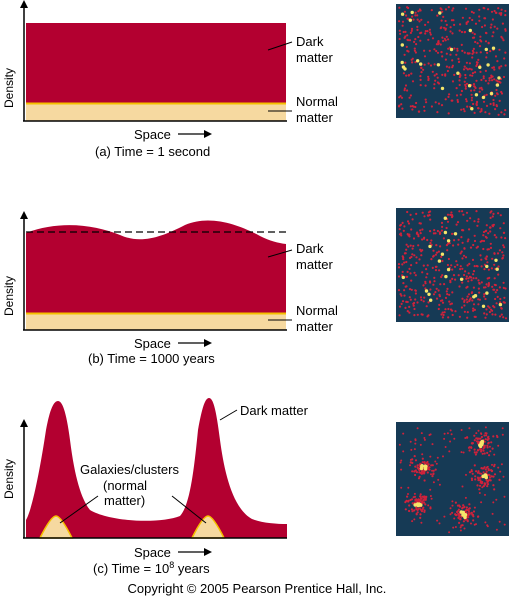  I want to click on y-axis-label: Density, so click(9, 88).